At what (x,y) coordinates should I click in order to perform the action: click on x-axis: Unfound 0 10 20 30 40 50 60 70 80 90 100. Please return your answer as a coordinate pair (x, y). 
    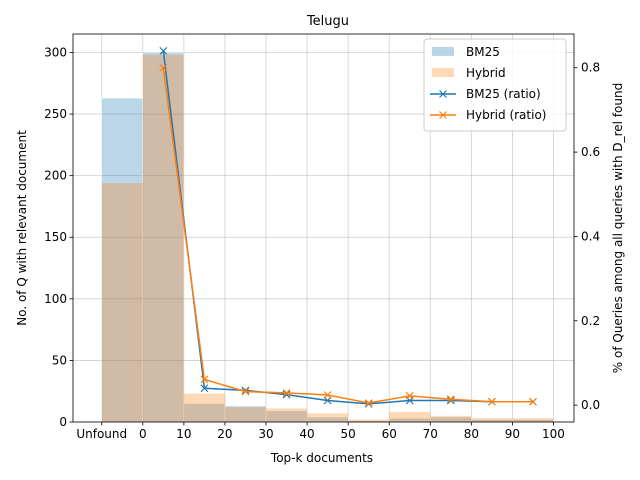
    Looking at the image, I should click on (320, 431).